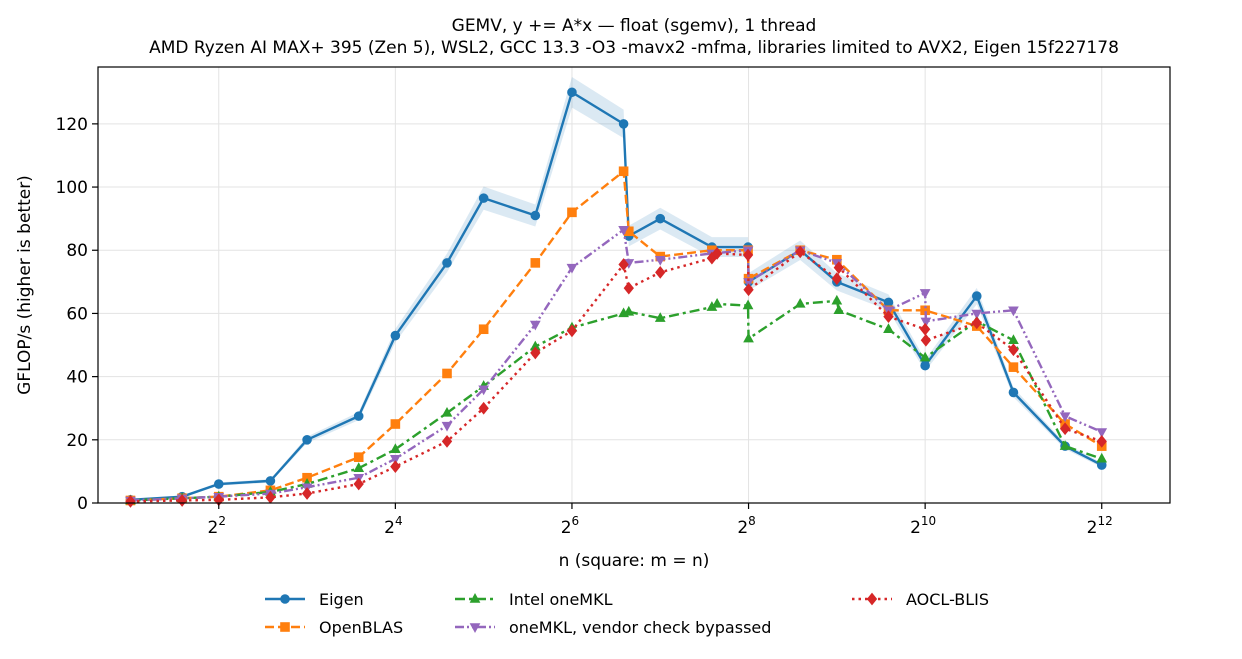 The image size is (1242, 659). I want to click on y-tick-label: 0, so click(82, 504).